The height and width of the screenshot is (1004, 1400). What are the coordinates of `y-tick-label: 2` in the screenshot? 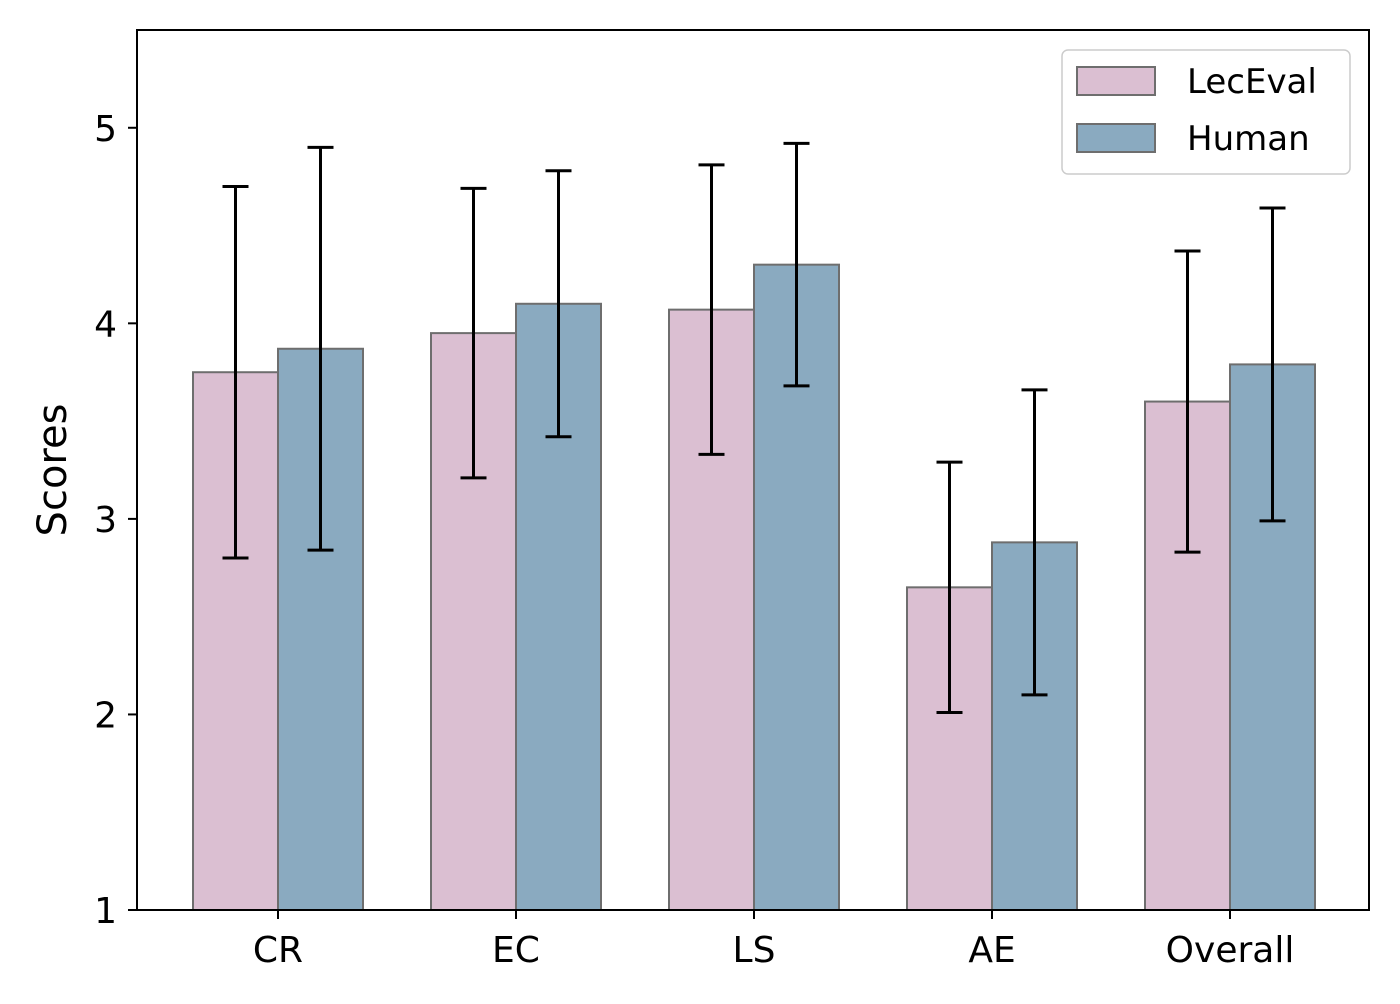 It's located at (105, 715).